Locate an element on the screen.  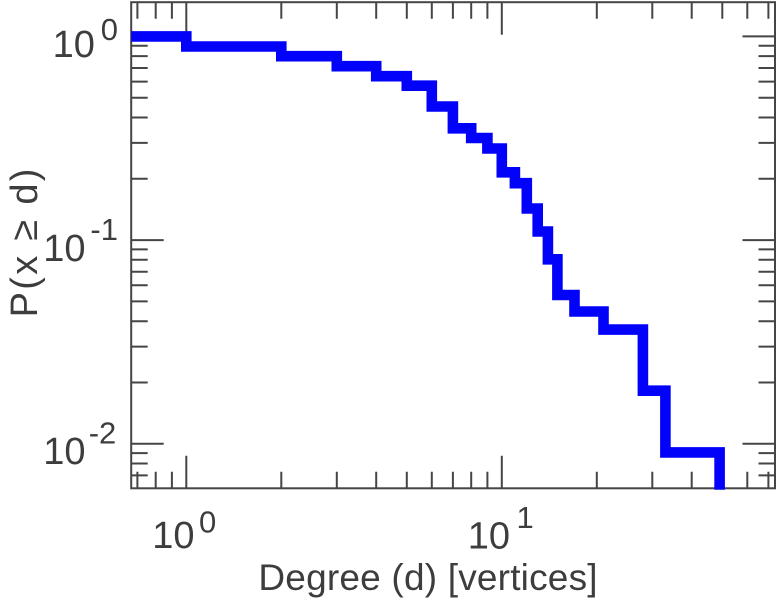
svg-text: Degree (d) [vertices] is located at coordinates (427, 577).